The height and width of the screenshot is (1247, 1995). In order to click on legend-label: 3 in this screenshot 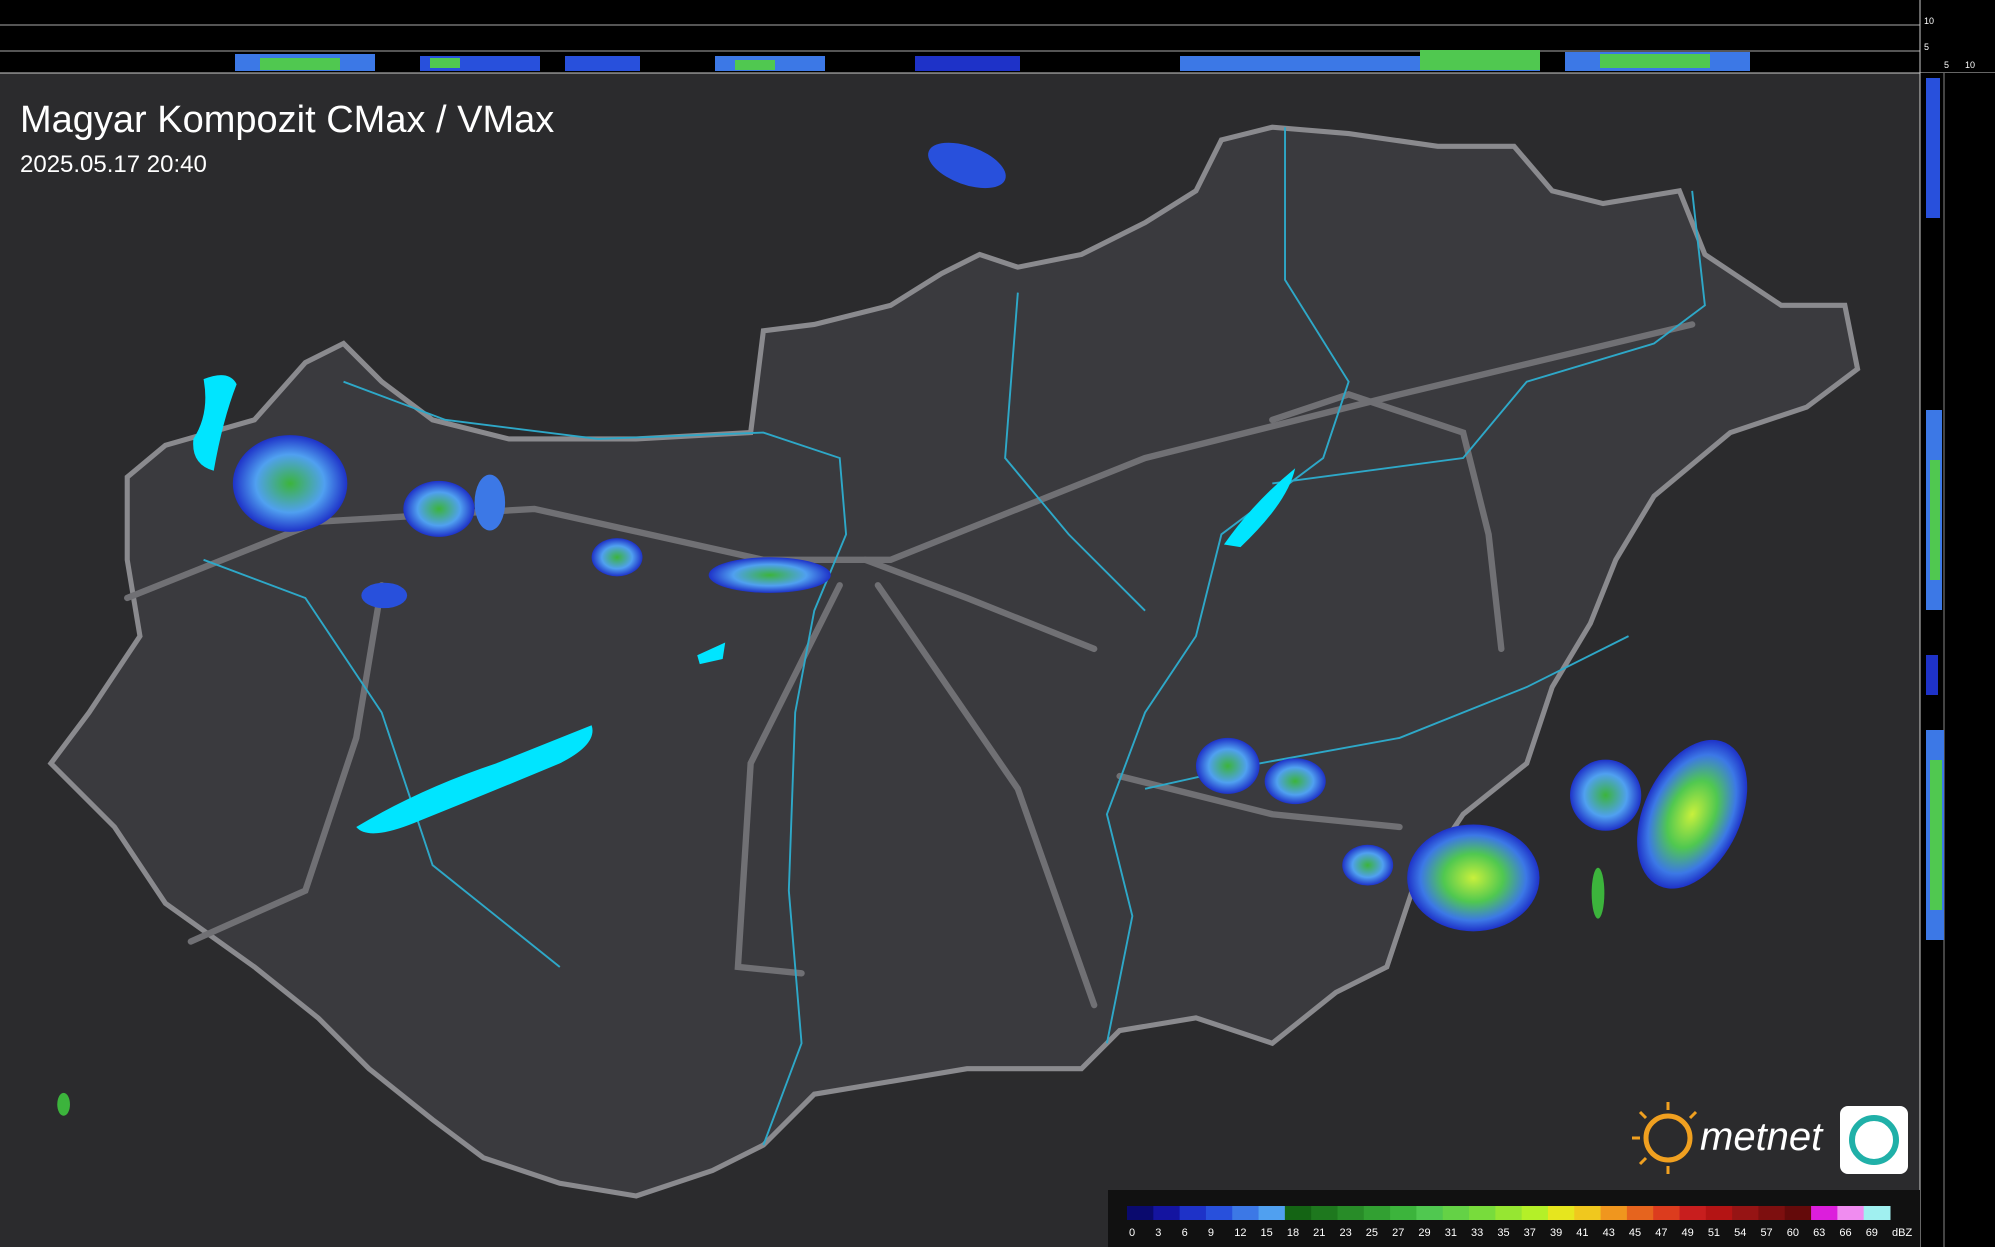, I will do `click(1158, 1233)`.